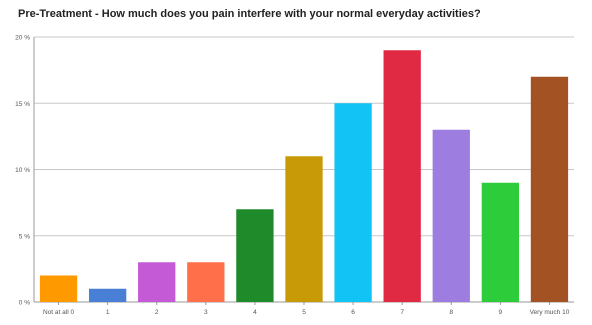 The height and width of the screenshot is (325, 592). Describe the element at coordinates (22, 104) in the screenshot. I see `y-tick-label: 15 %` at that location.